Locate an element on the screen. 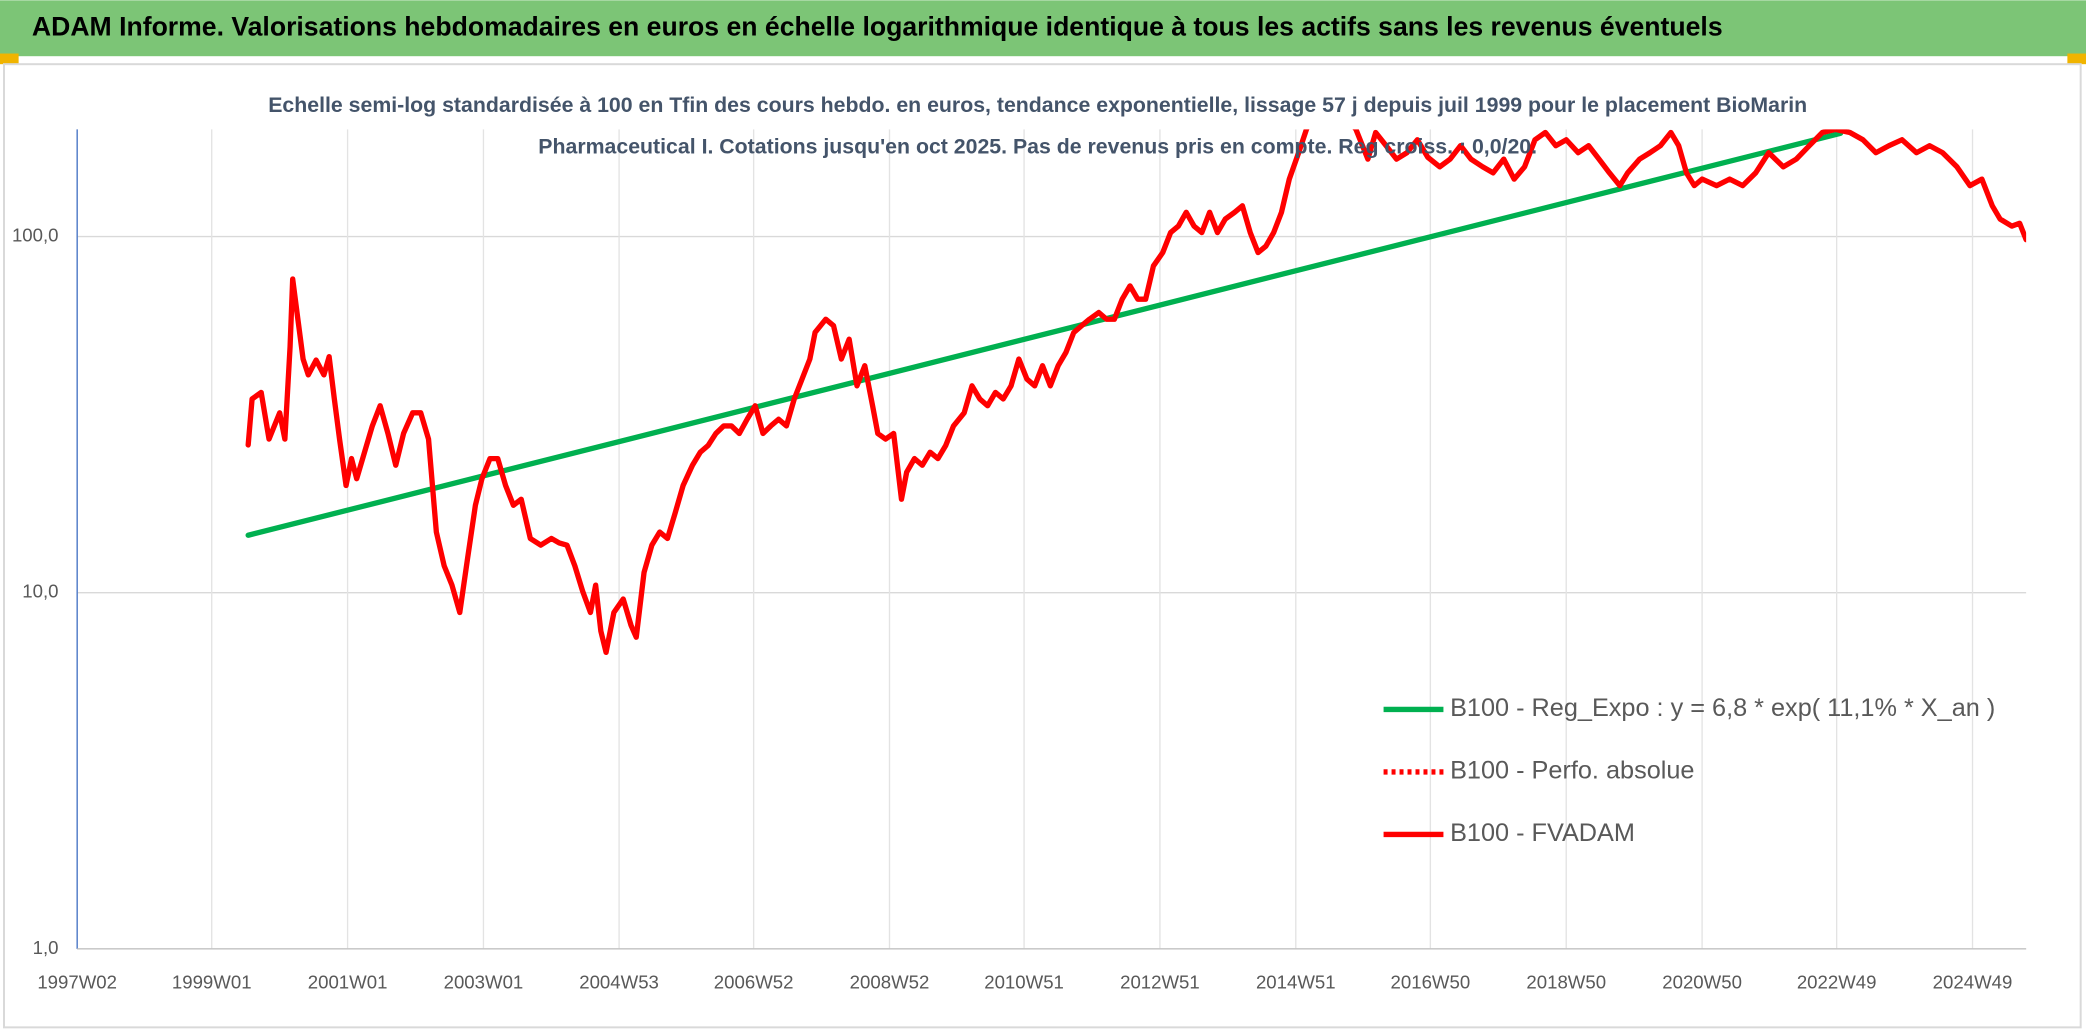 This screenshot has height=1033, width=2086. y-tick-label: 1,0 is located at coordinates (46, 947).